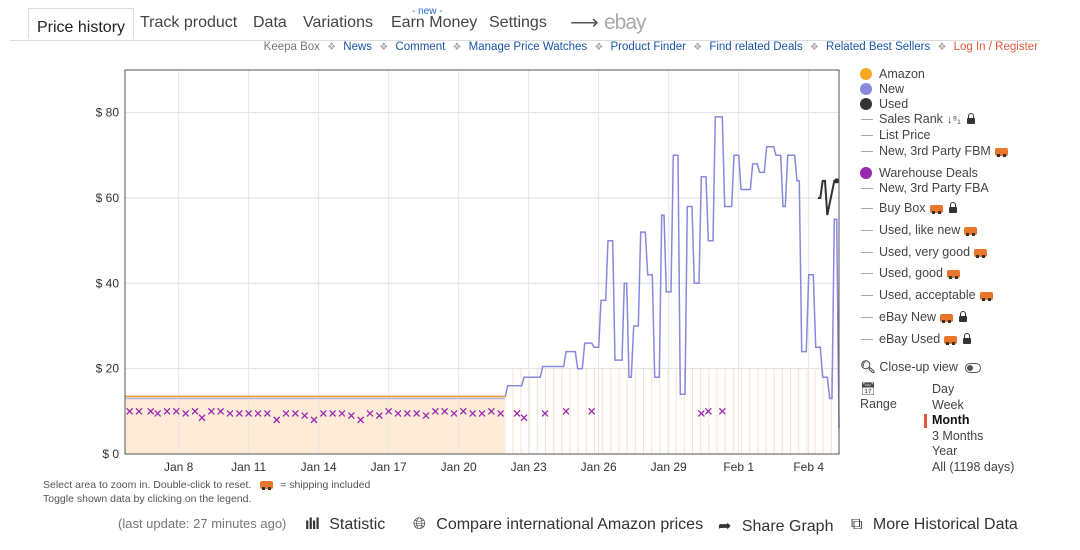  I want to click on legend-label: Used, so click(893, 104).